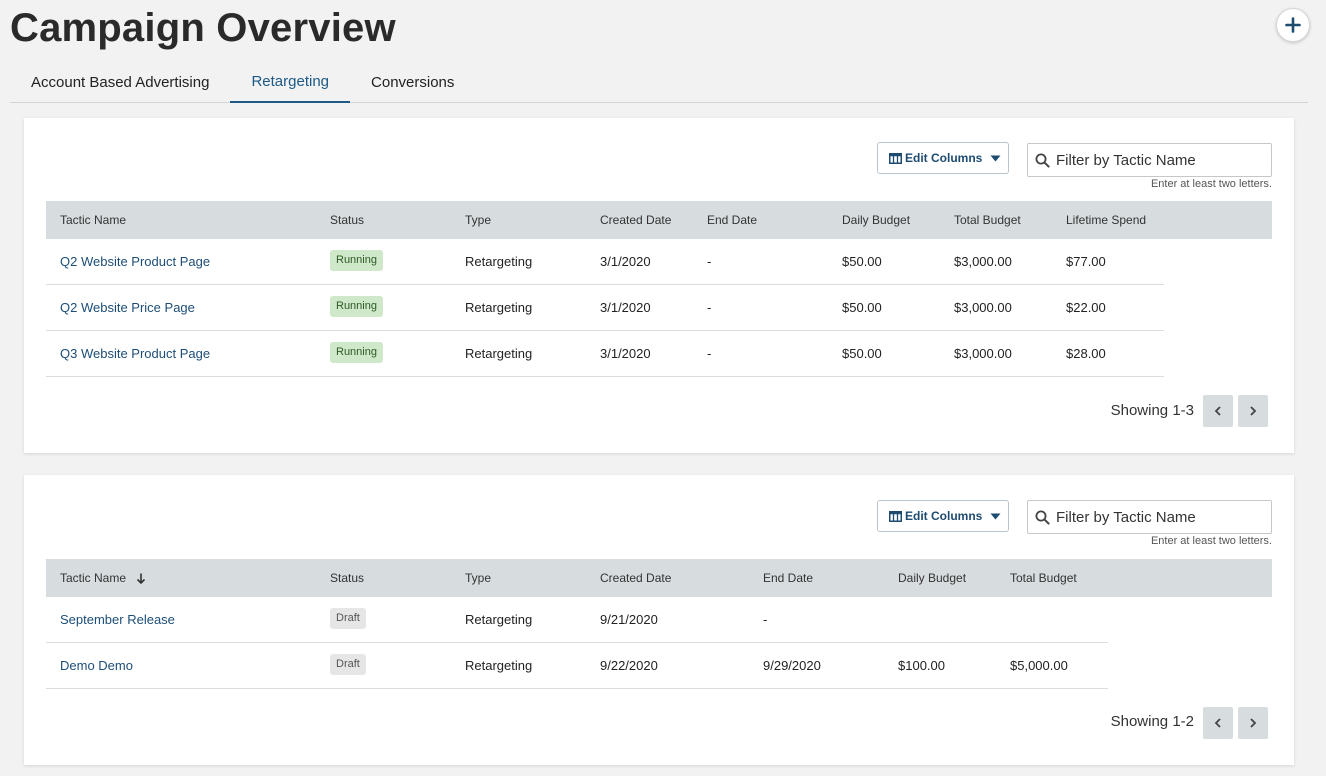  What do you see at coordinates (1152, 721) in the screenshot?
I see `pagination-showing: Showing 1-2` at bounding box center [1152, 721].